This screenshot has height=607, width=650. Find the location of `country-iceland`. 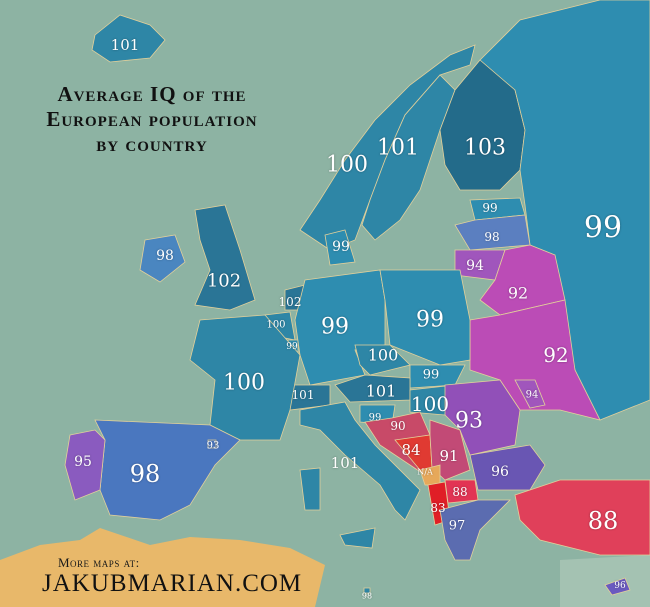

country-iceland is located at coordinates (128, 38).